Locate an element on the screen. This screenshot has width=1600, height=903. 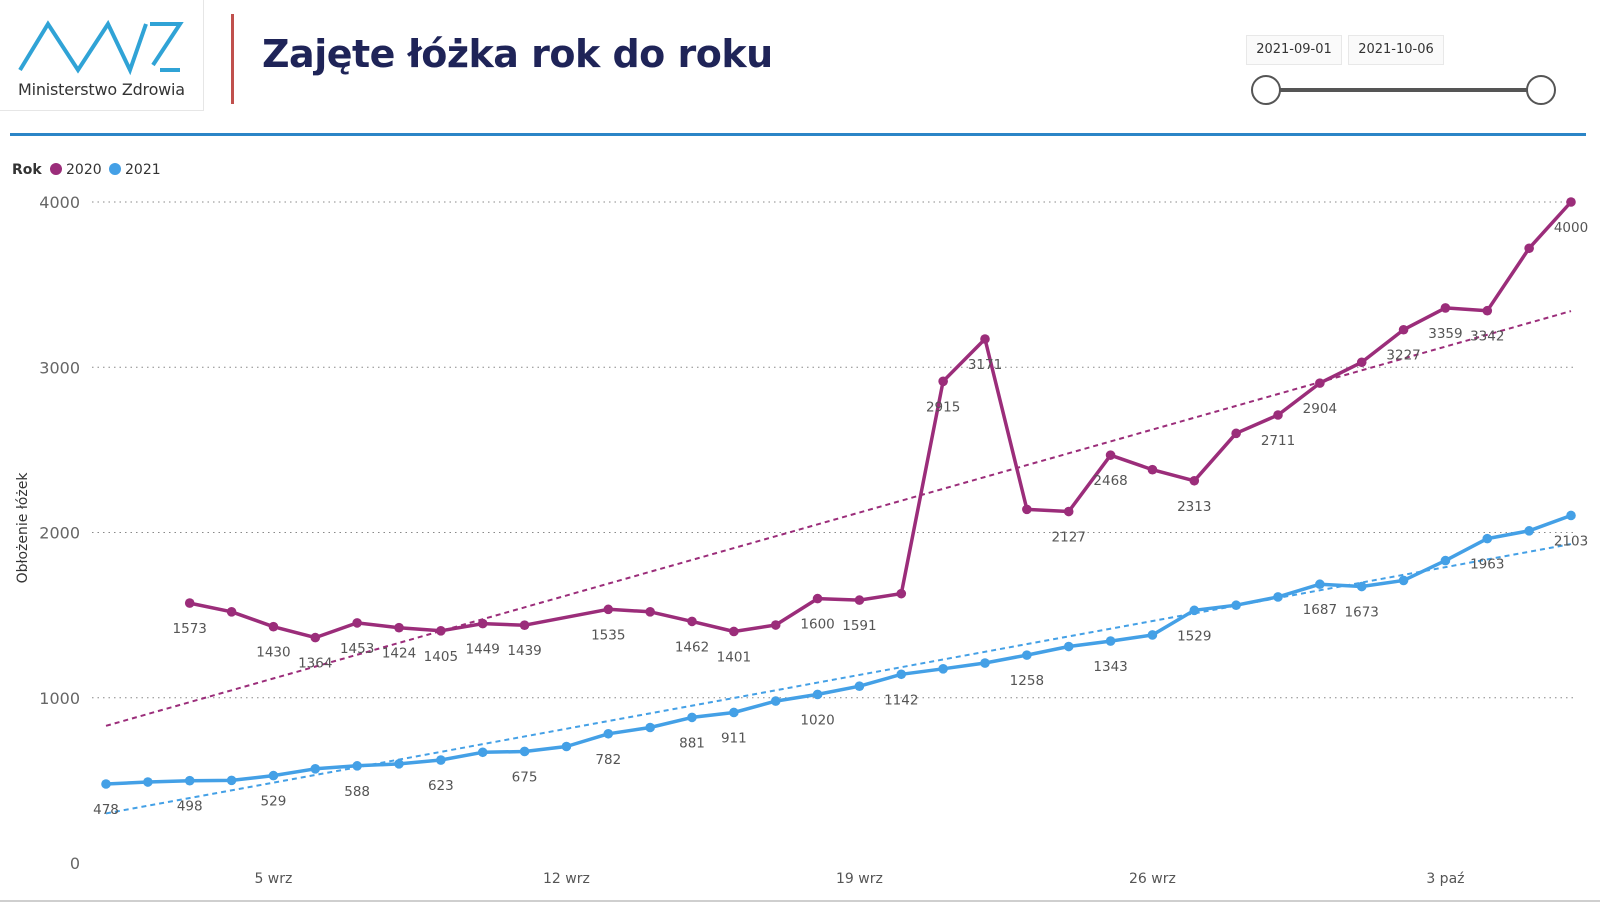
data-label: 1430 is located at coordinates (273, 653).